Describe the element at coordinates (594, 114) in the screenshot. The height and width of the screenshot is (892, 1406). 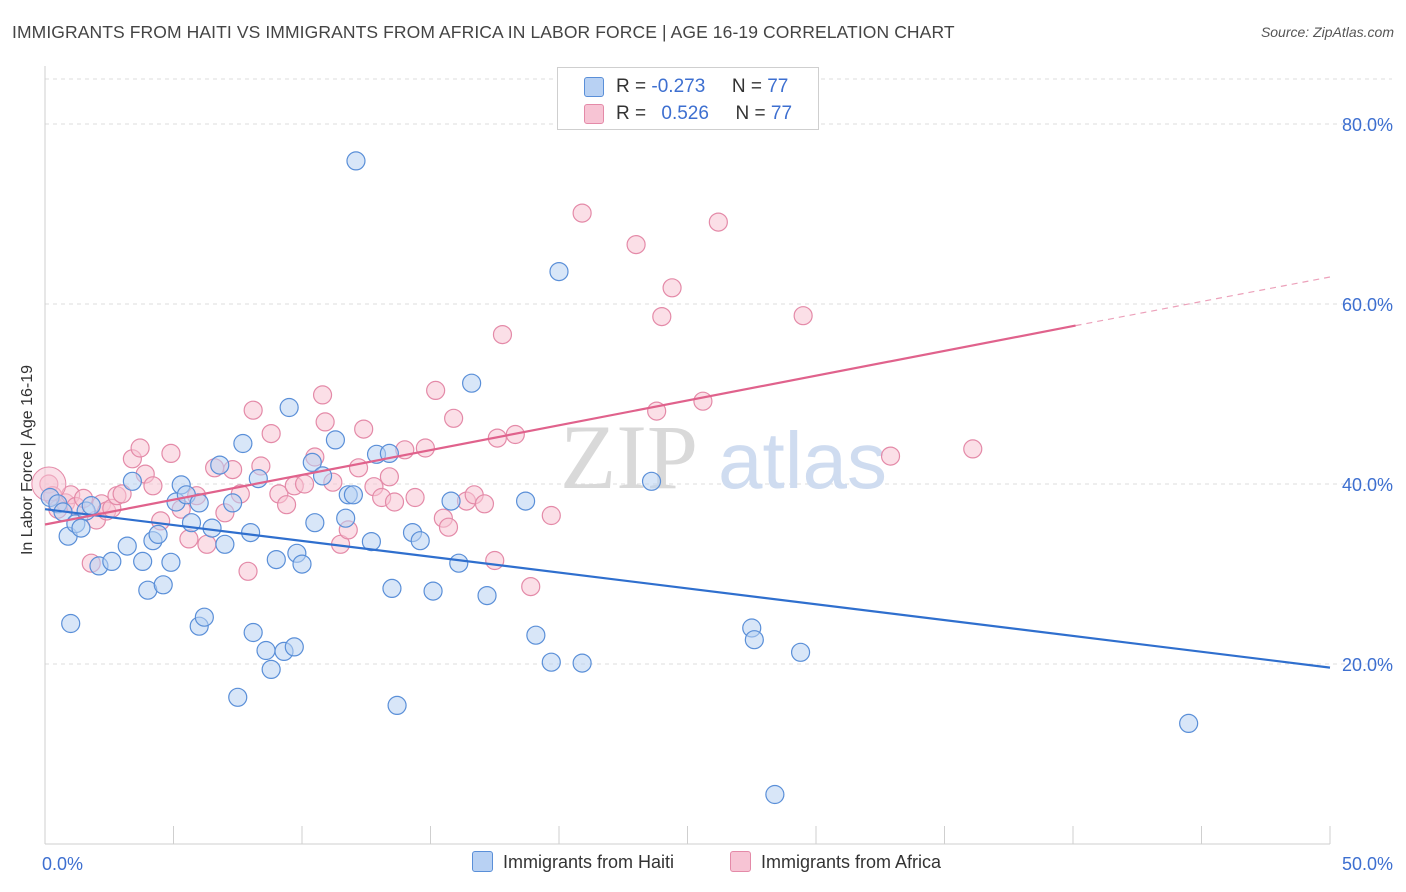
I see `africa-swatch` at that location.